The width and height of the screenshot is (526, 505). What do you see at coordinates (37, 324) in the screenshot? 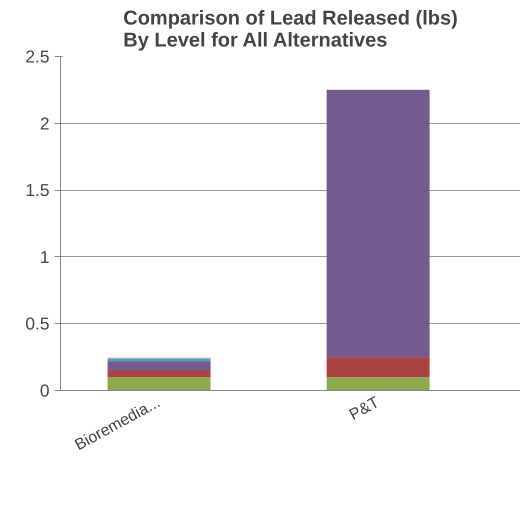
I see `y-tick-label: 0.5` at bounding box center [37, 324].